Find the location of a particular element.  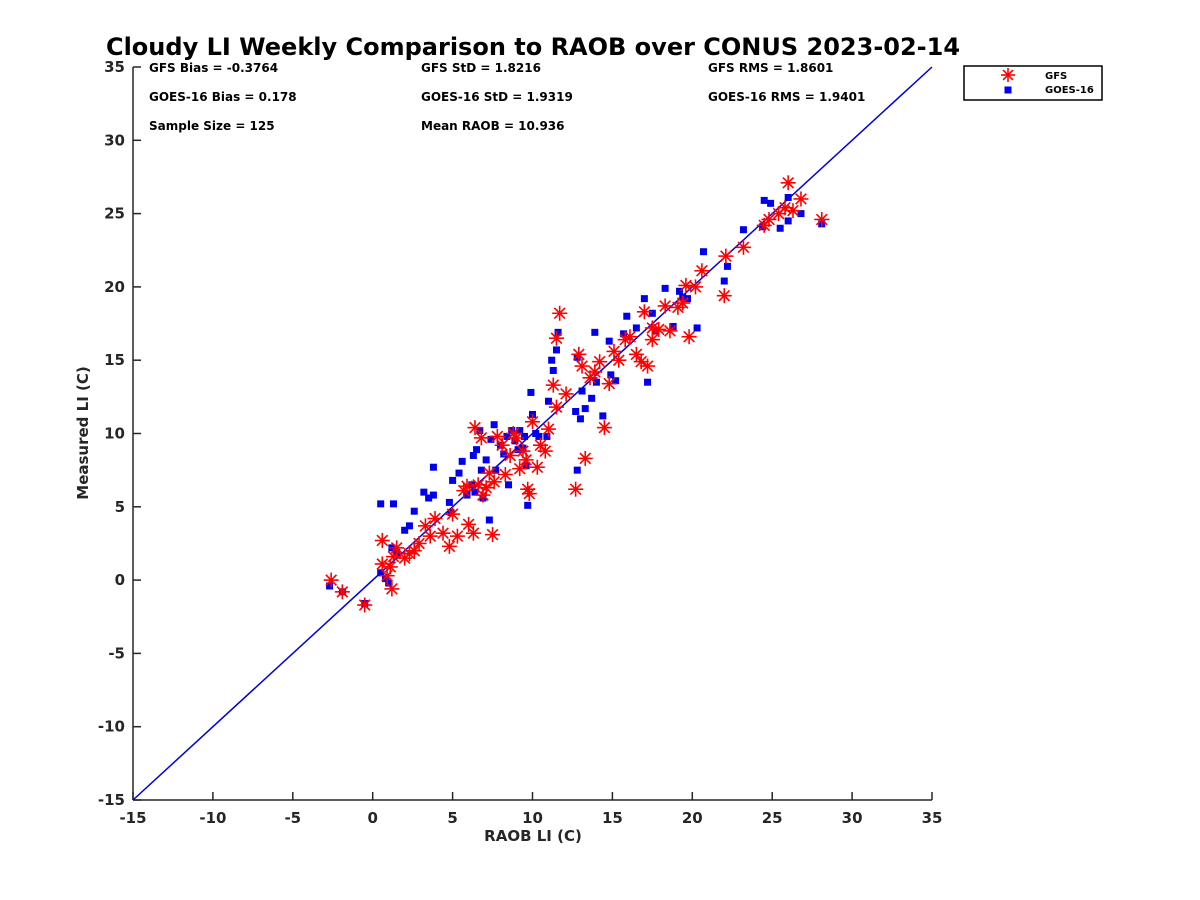

x-tick-label: 10 is located at coordinates (532, 818).